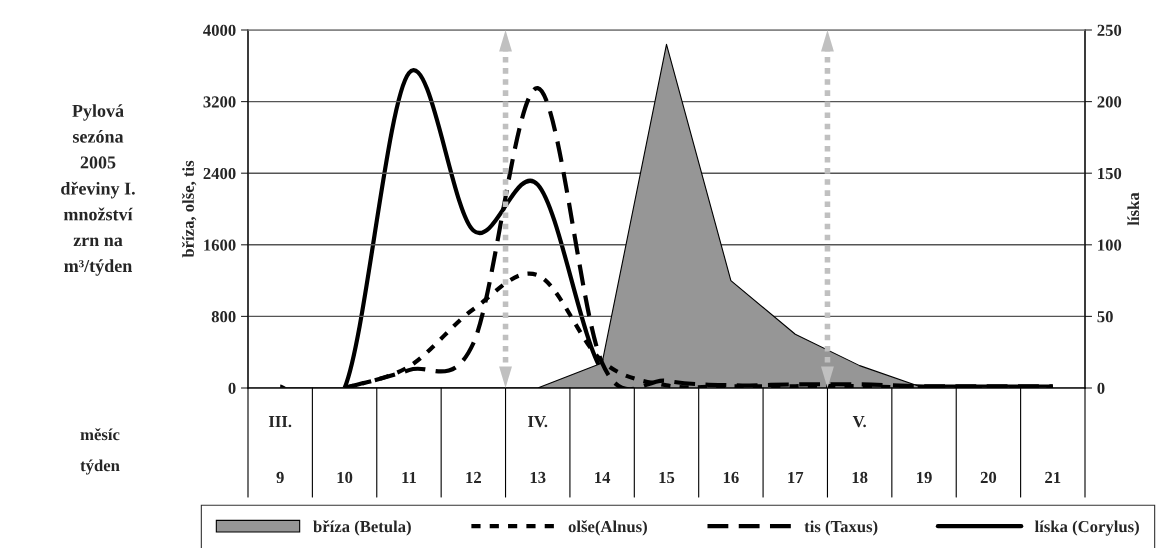 This screenshot has width=1169, height=548. Describe the element at coordinates (473, 477) in the screenshot. I see `x-tick-label: 12` at that location.